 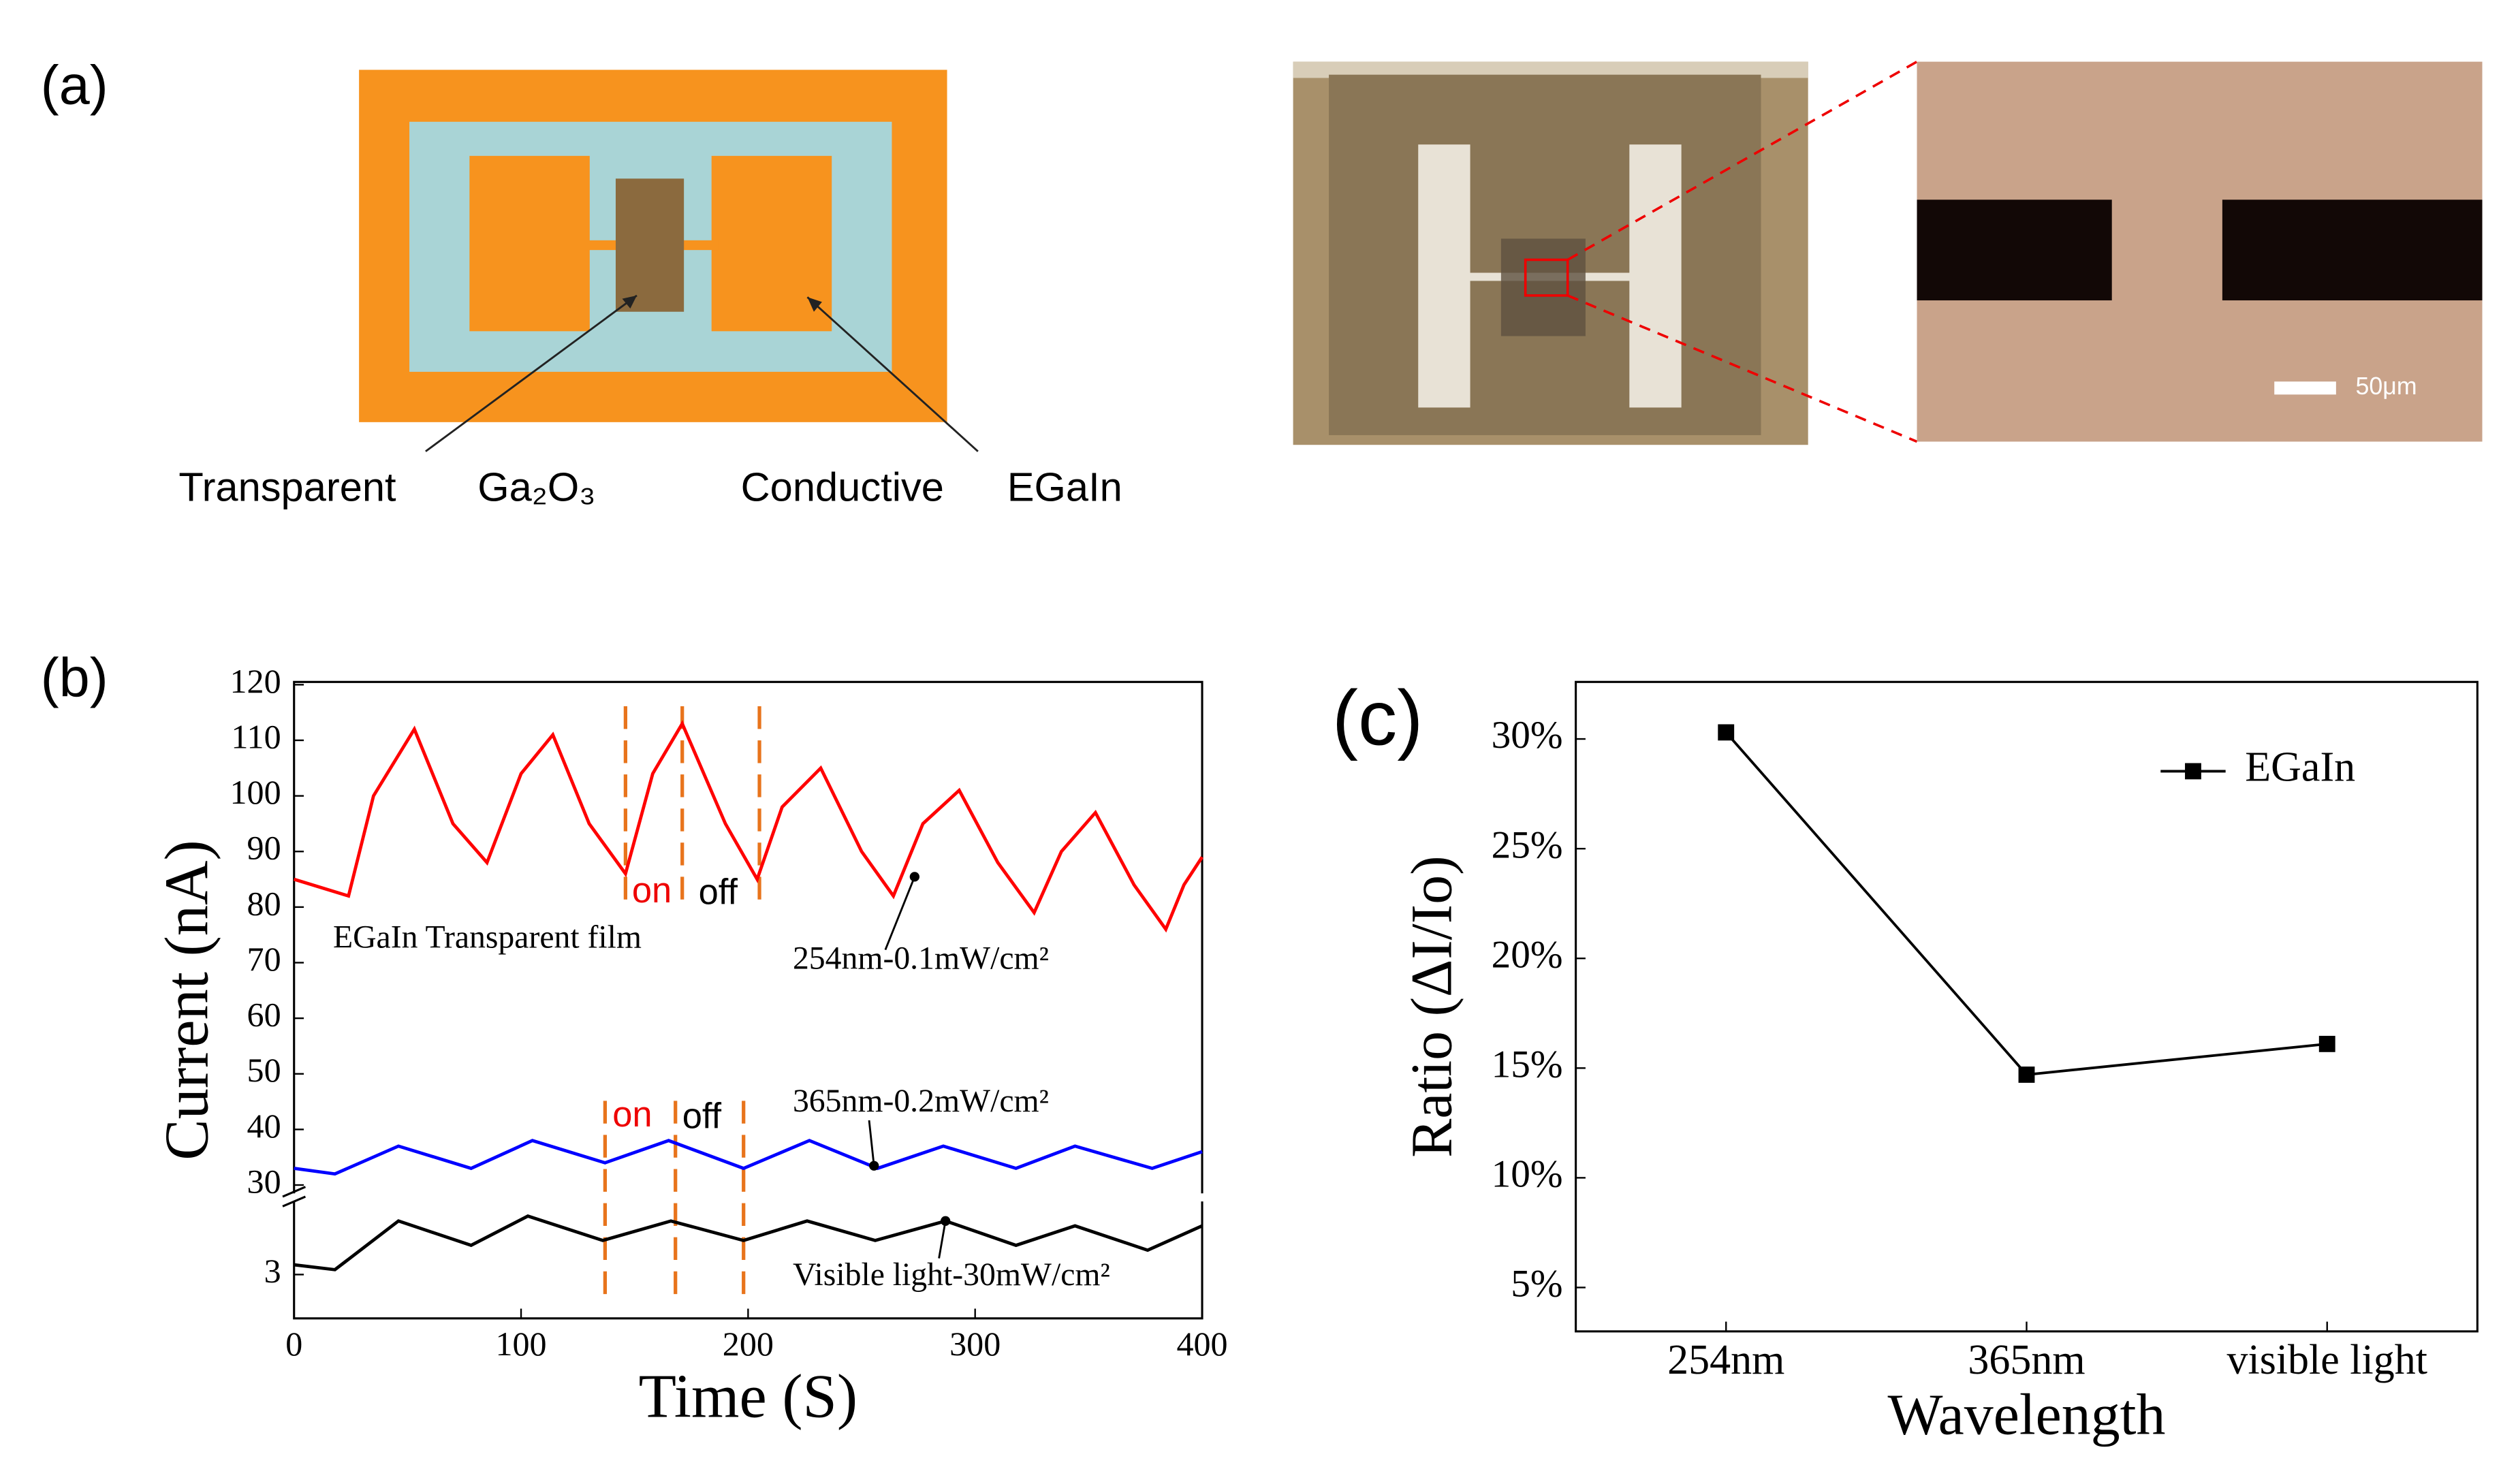 I want to click on series-label: 254nm-0.1mW/cm², so click(x=921, y=958).